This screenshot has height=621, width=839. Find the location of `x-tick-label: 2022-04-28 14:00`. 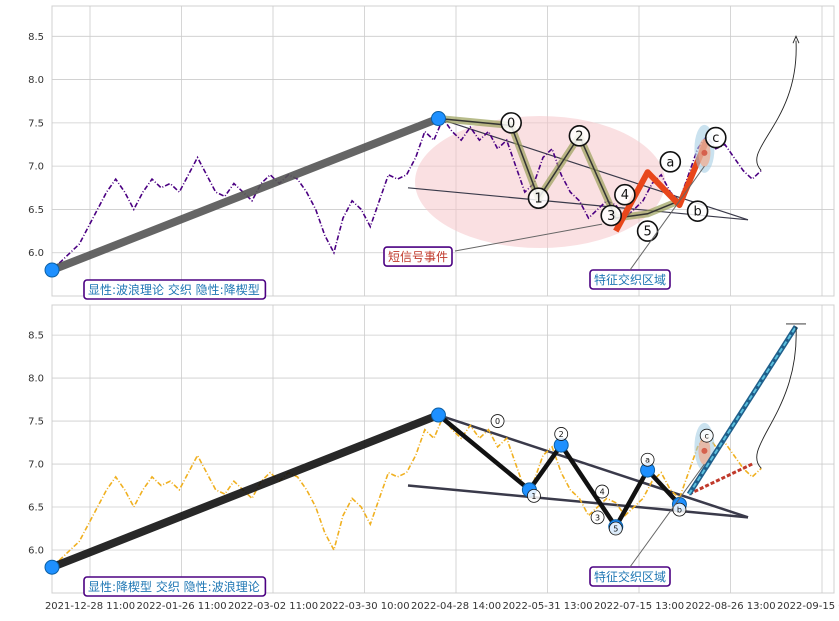

x-tick-label: 2022-04-28 14:00 is located at coordinates (456, 606).